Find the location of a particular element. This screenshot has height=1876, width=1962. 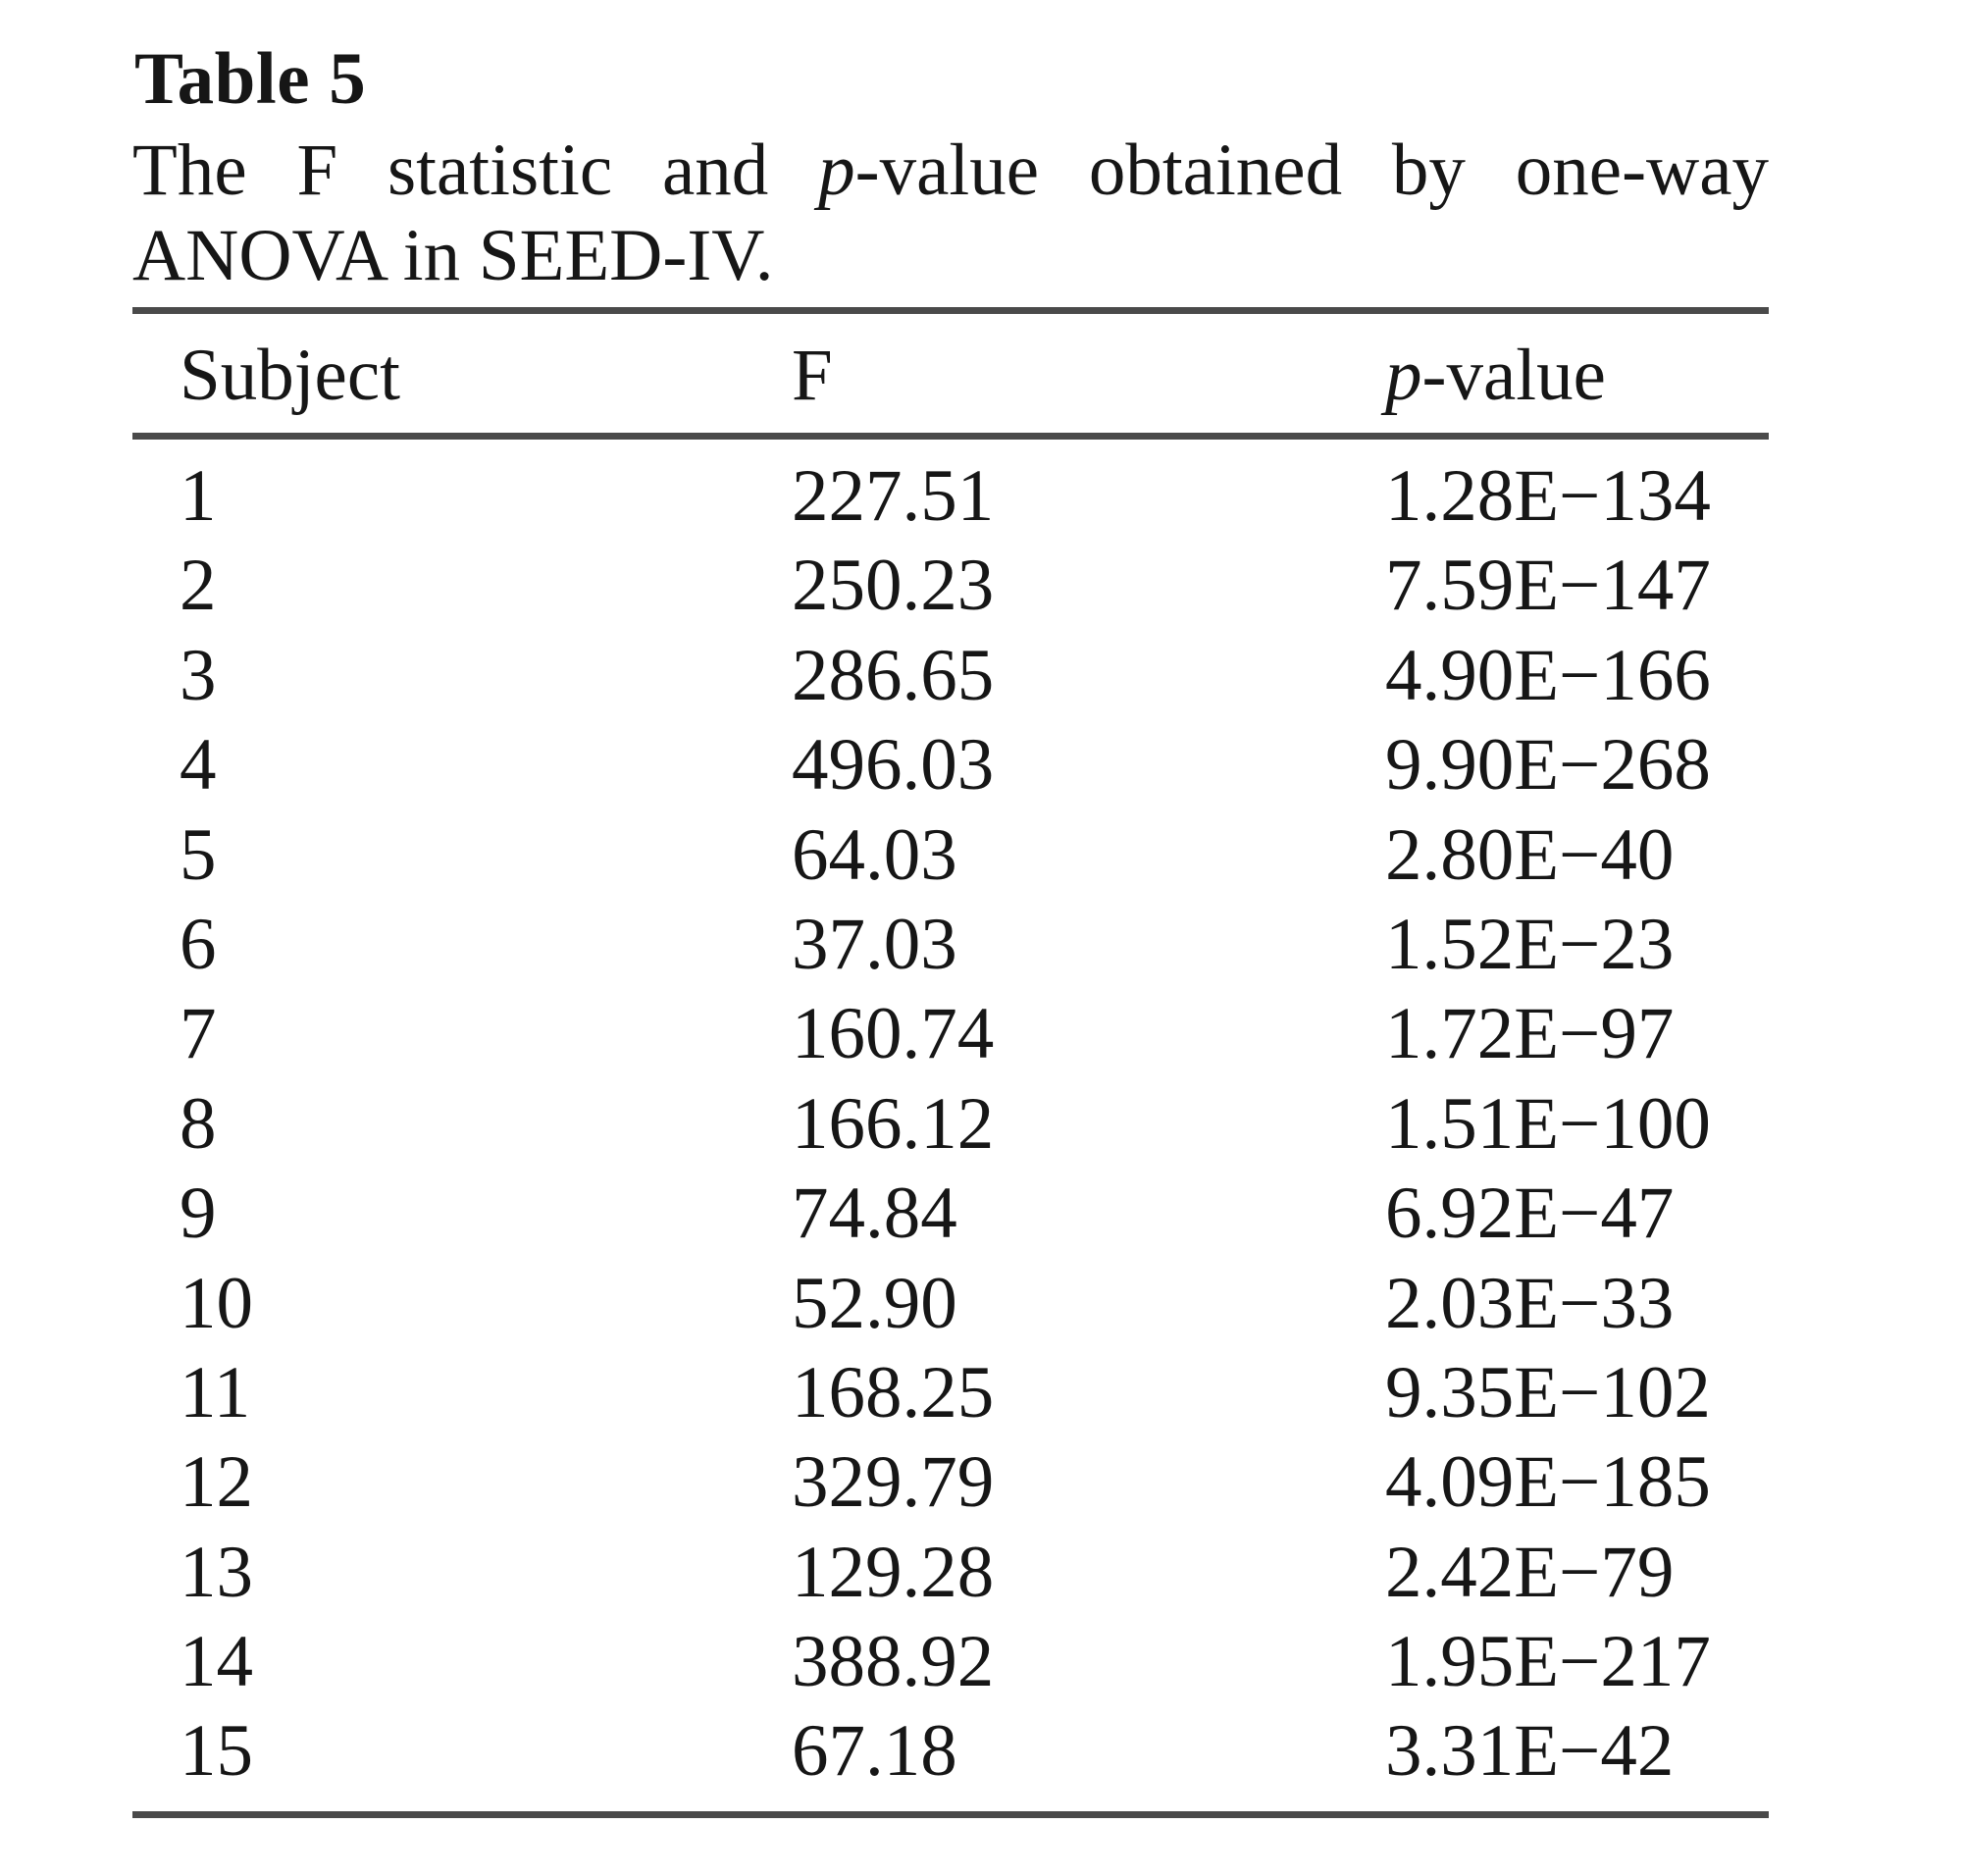

cell-subject: 6 is located at coordinates (198, 944).